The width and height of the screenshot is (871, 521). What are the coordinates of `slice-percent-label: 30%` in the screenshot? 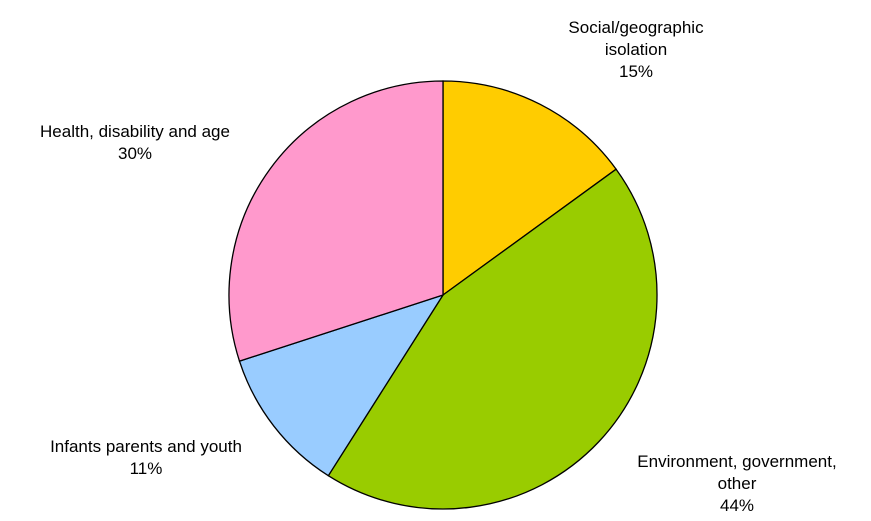 It's located at (135, 153).